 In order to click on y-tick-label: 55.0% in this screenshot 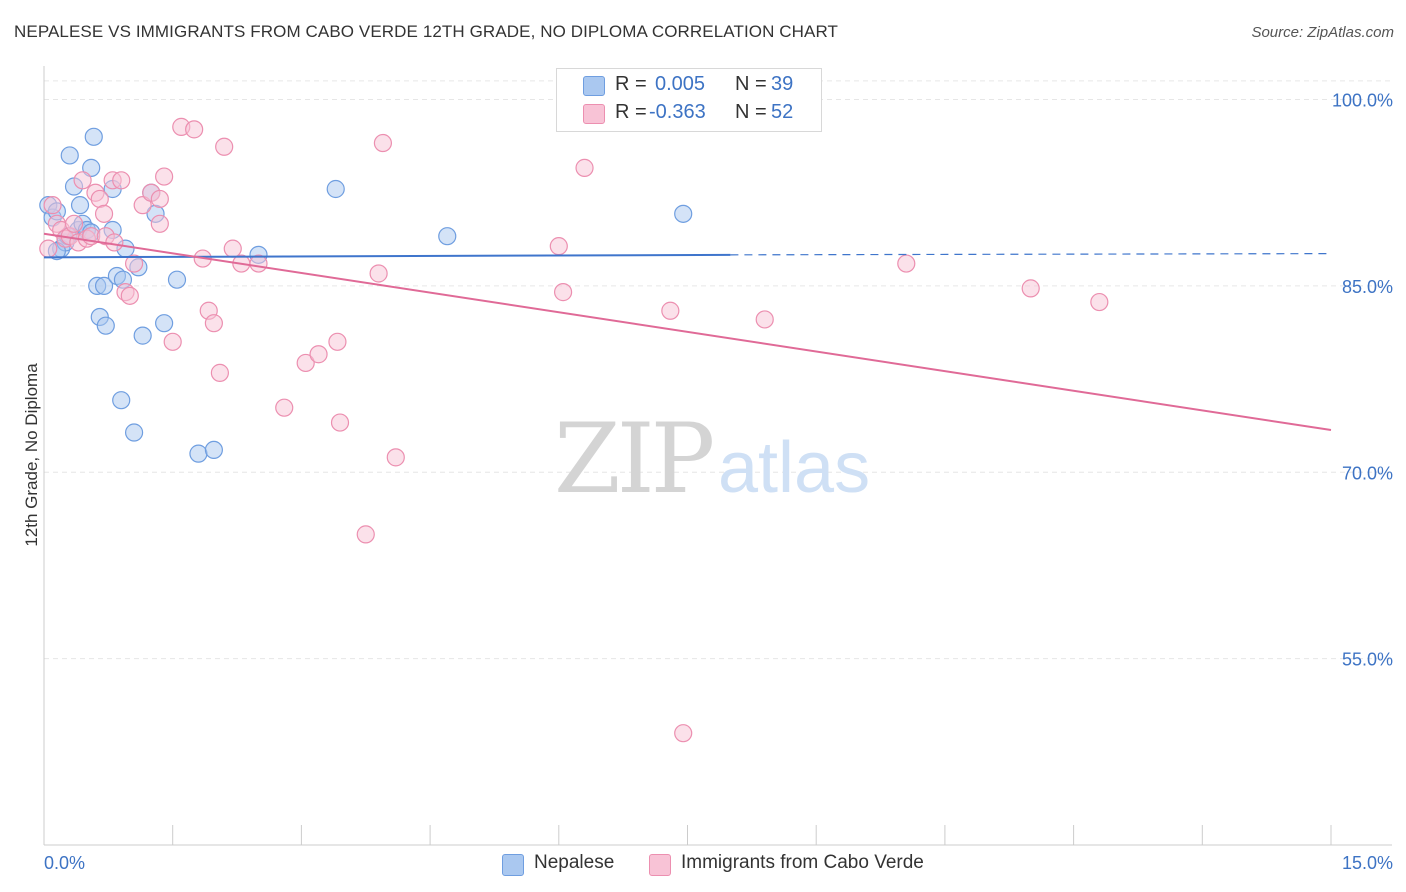, I will do `click(1367, 660)`.